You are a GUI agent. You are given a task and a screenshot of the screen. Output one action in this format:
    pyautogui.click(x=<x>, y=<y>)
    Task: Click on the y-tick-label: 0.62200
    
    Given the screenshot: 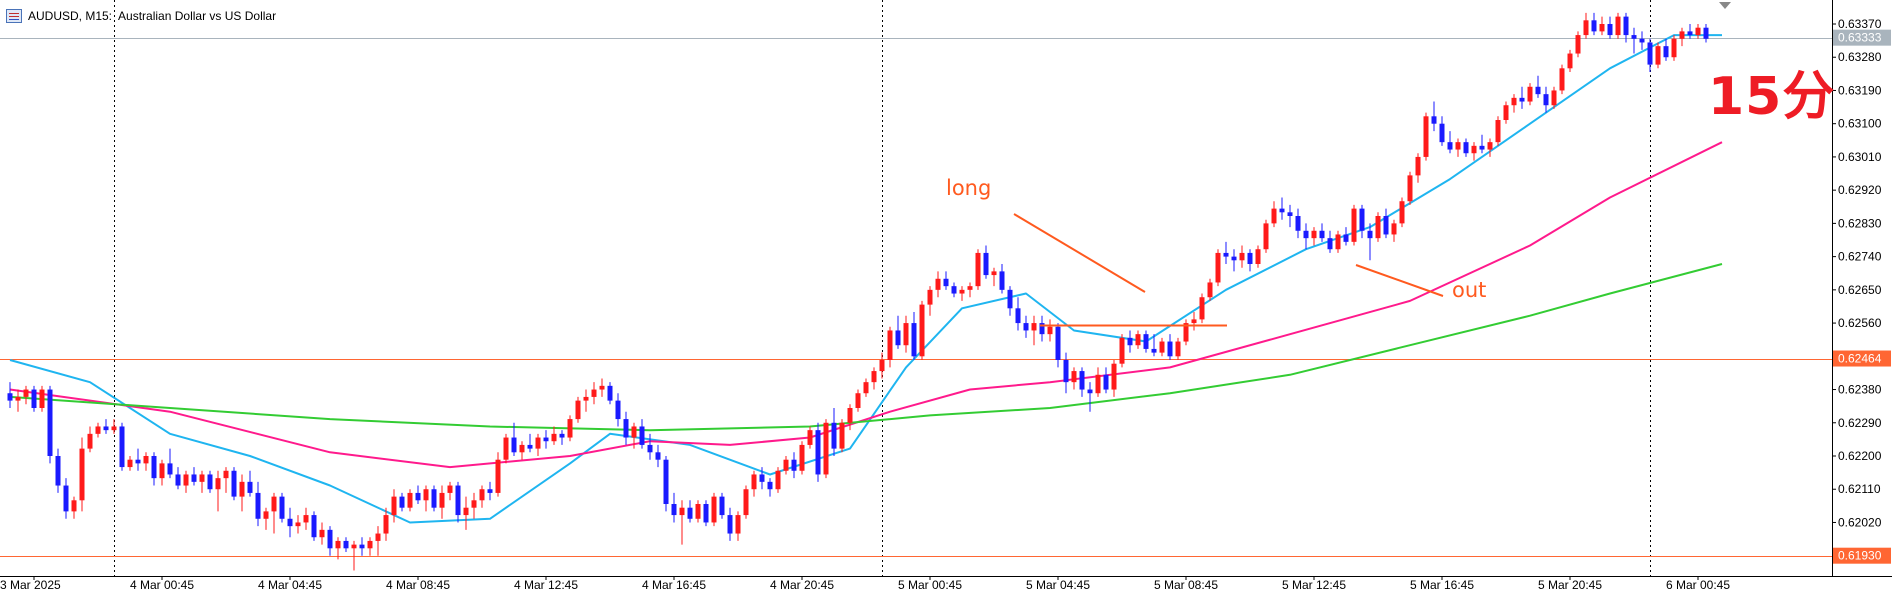 What is the action you would take?
    pyautogui.click(x=1860, y=456)
    